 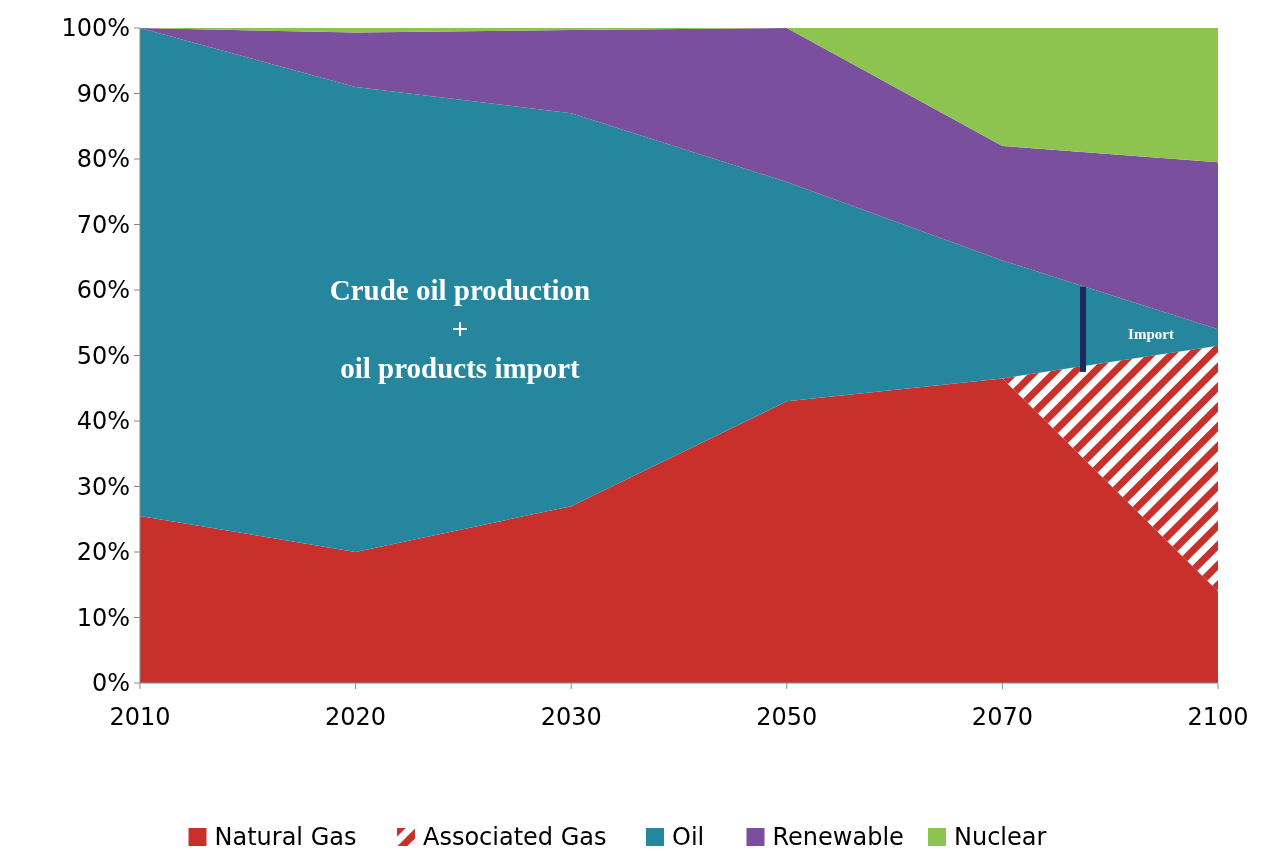 I want to click on y-tick-label: 100%, so click(x=95, y=28).